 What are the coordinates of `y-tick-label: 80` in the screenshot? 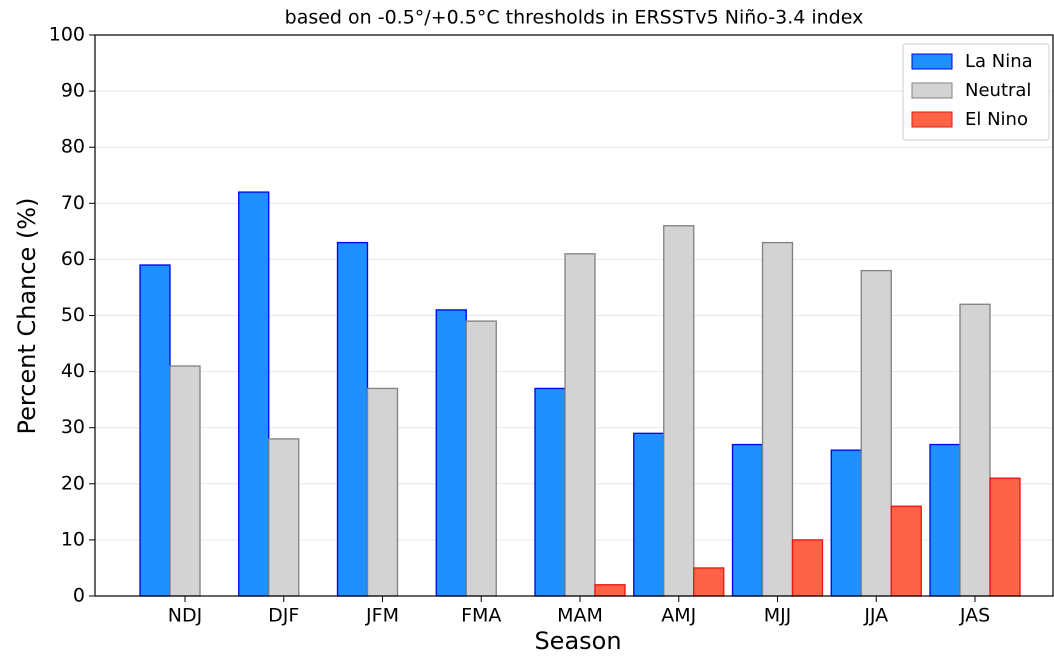 It's located at (73, 147).